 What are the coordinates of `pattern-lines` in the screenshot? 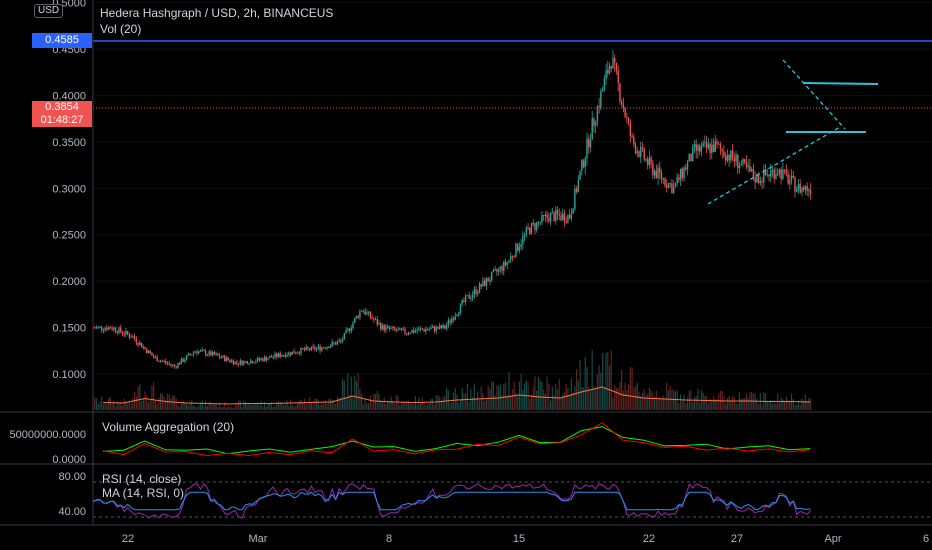 It's located at (793, 132).